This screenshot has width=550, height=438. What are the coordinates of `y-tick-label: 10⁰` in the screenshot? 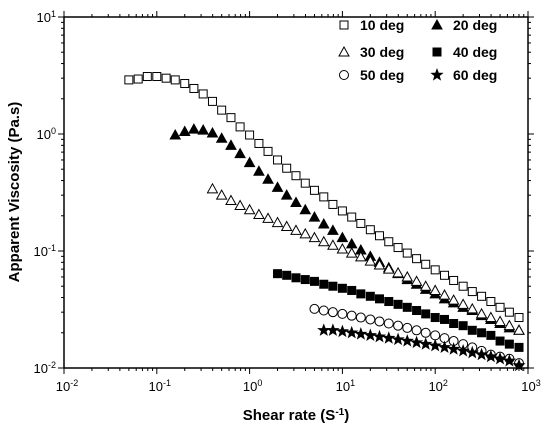 It's located at (46, 134).